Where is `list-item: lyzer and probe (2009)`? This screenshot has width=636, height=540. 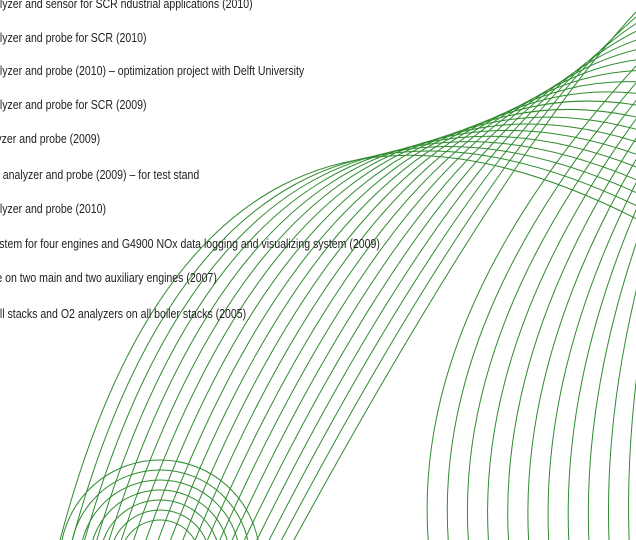
list-item: lyzer and probe (2009) is located at coordinates (50, 138).